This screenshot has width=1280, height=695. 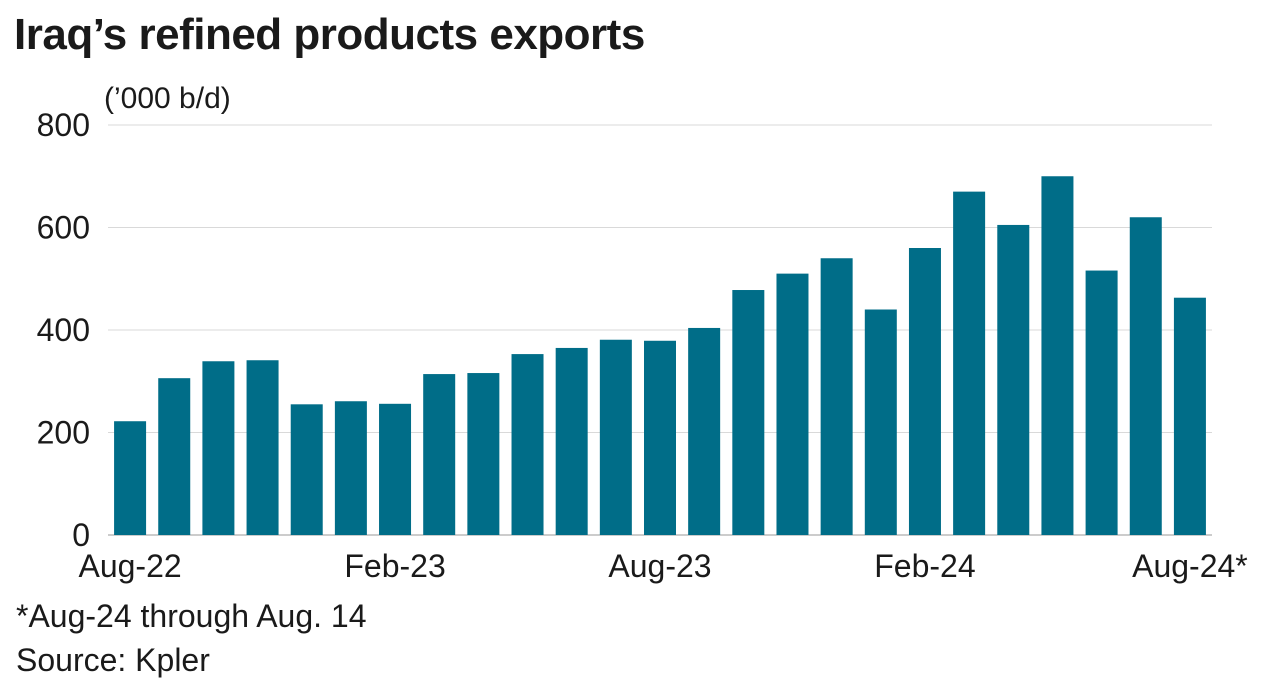 I want to click on x-tick-label: Aug-22, so click(x=129, y=566).